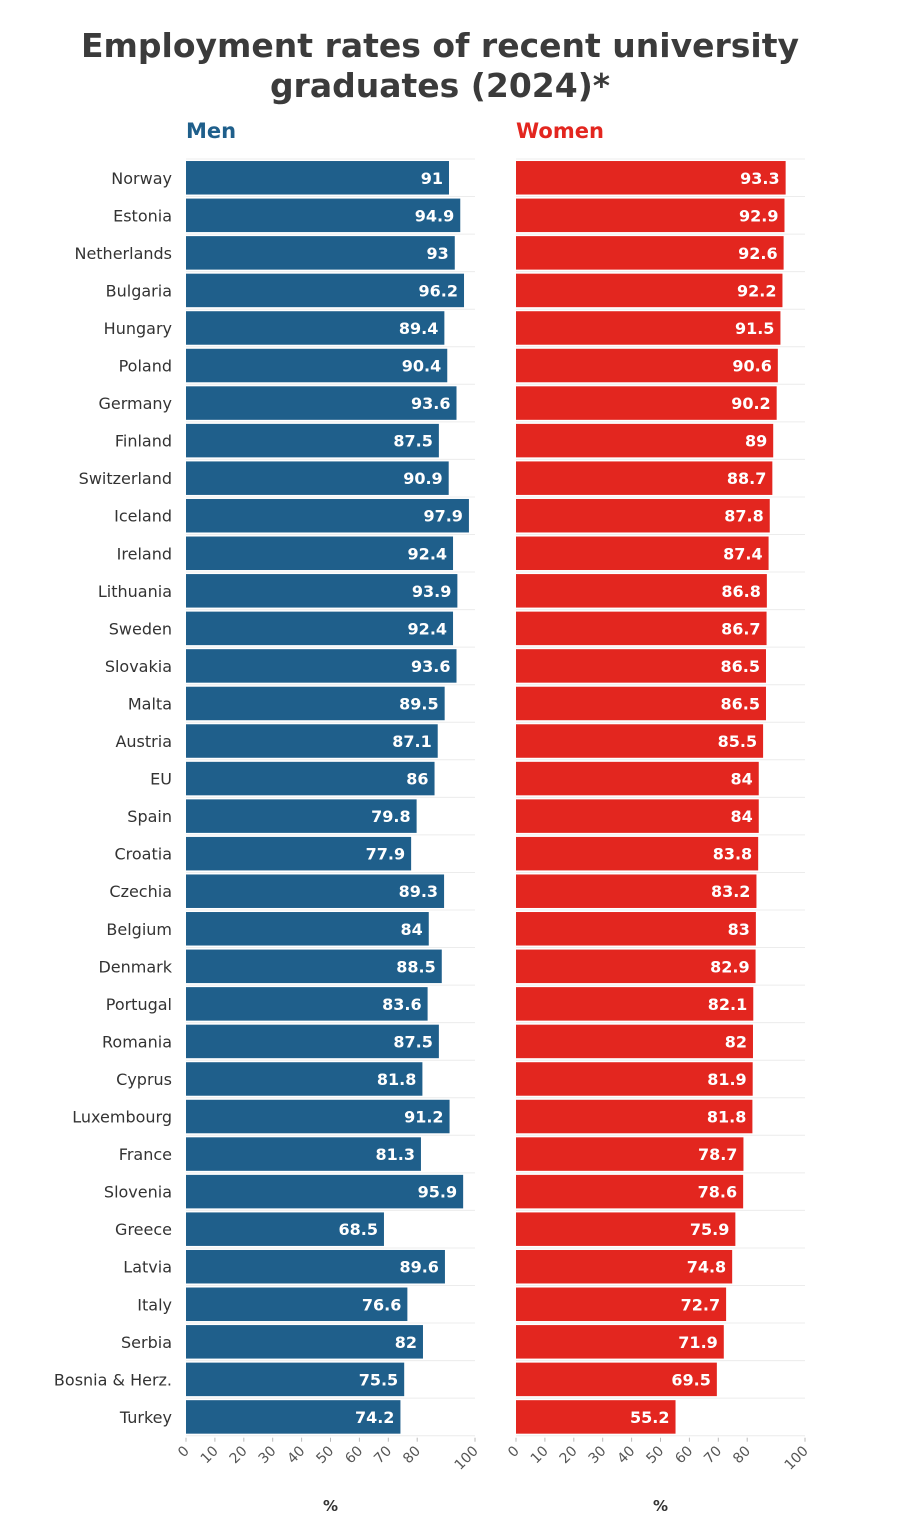 The width and height of the screenshot is (900, 1539). Describe the element at coordinates (184, 1452) in the screenshot. I see `x-tick-label-men: 0` at that location.